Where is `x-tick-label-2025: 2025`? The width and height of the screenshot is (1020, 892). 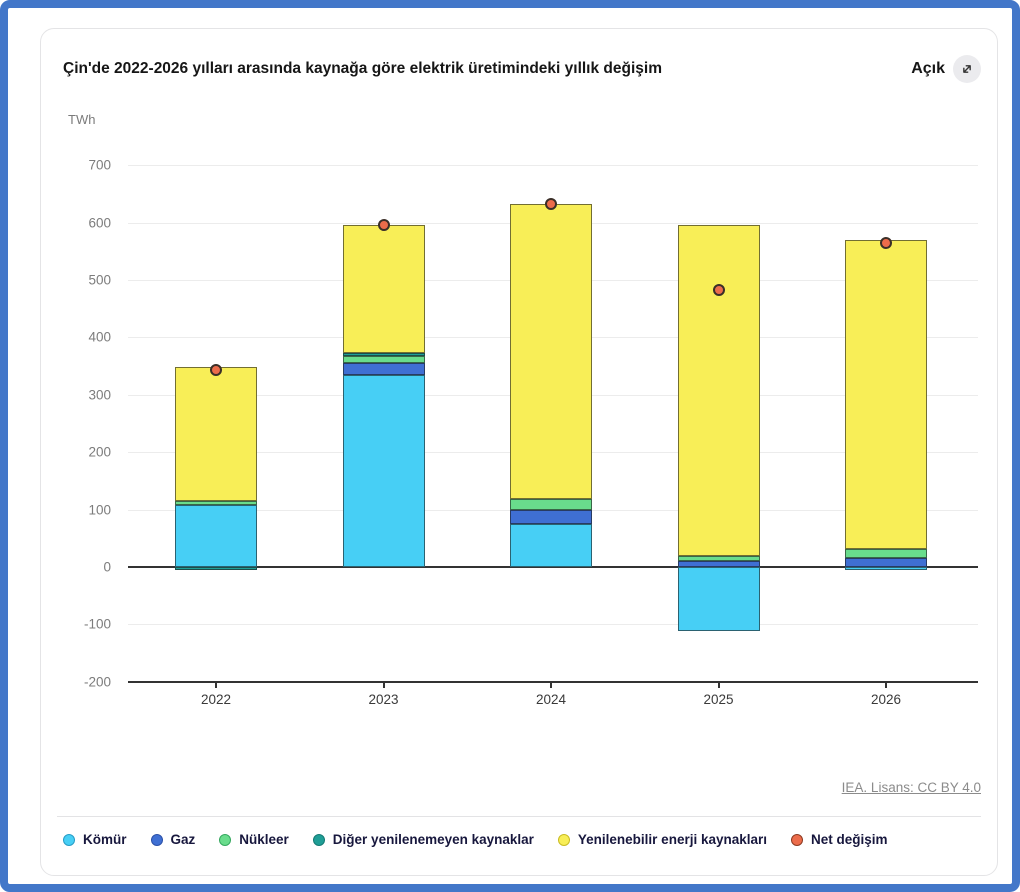 x-tick-label-2025: 2025 is located at coordinates (718, 699).